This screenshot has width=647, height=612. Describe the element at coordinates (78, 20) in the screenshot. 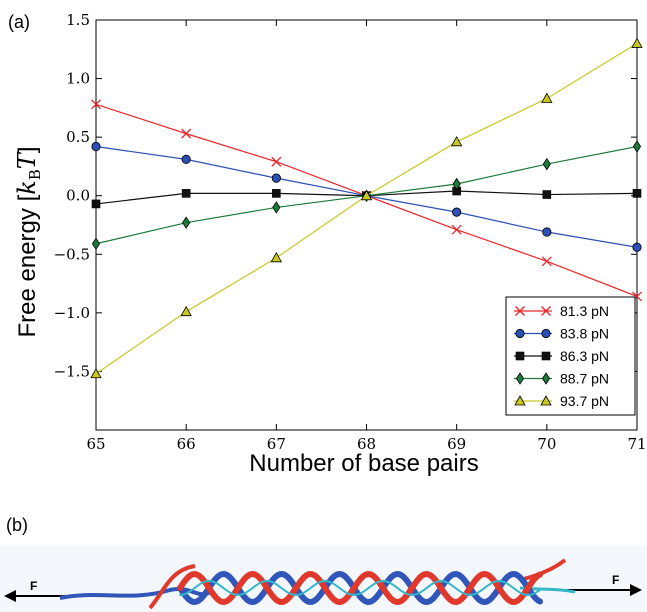

I see `y-tick-label: 1.5` at that location.